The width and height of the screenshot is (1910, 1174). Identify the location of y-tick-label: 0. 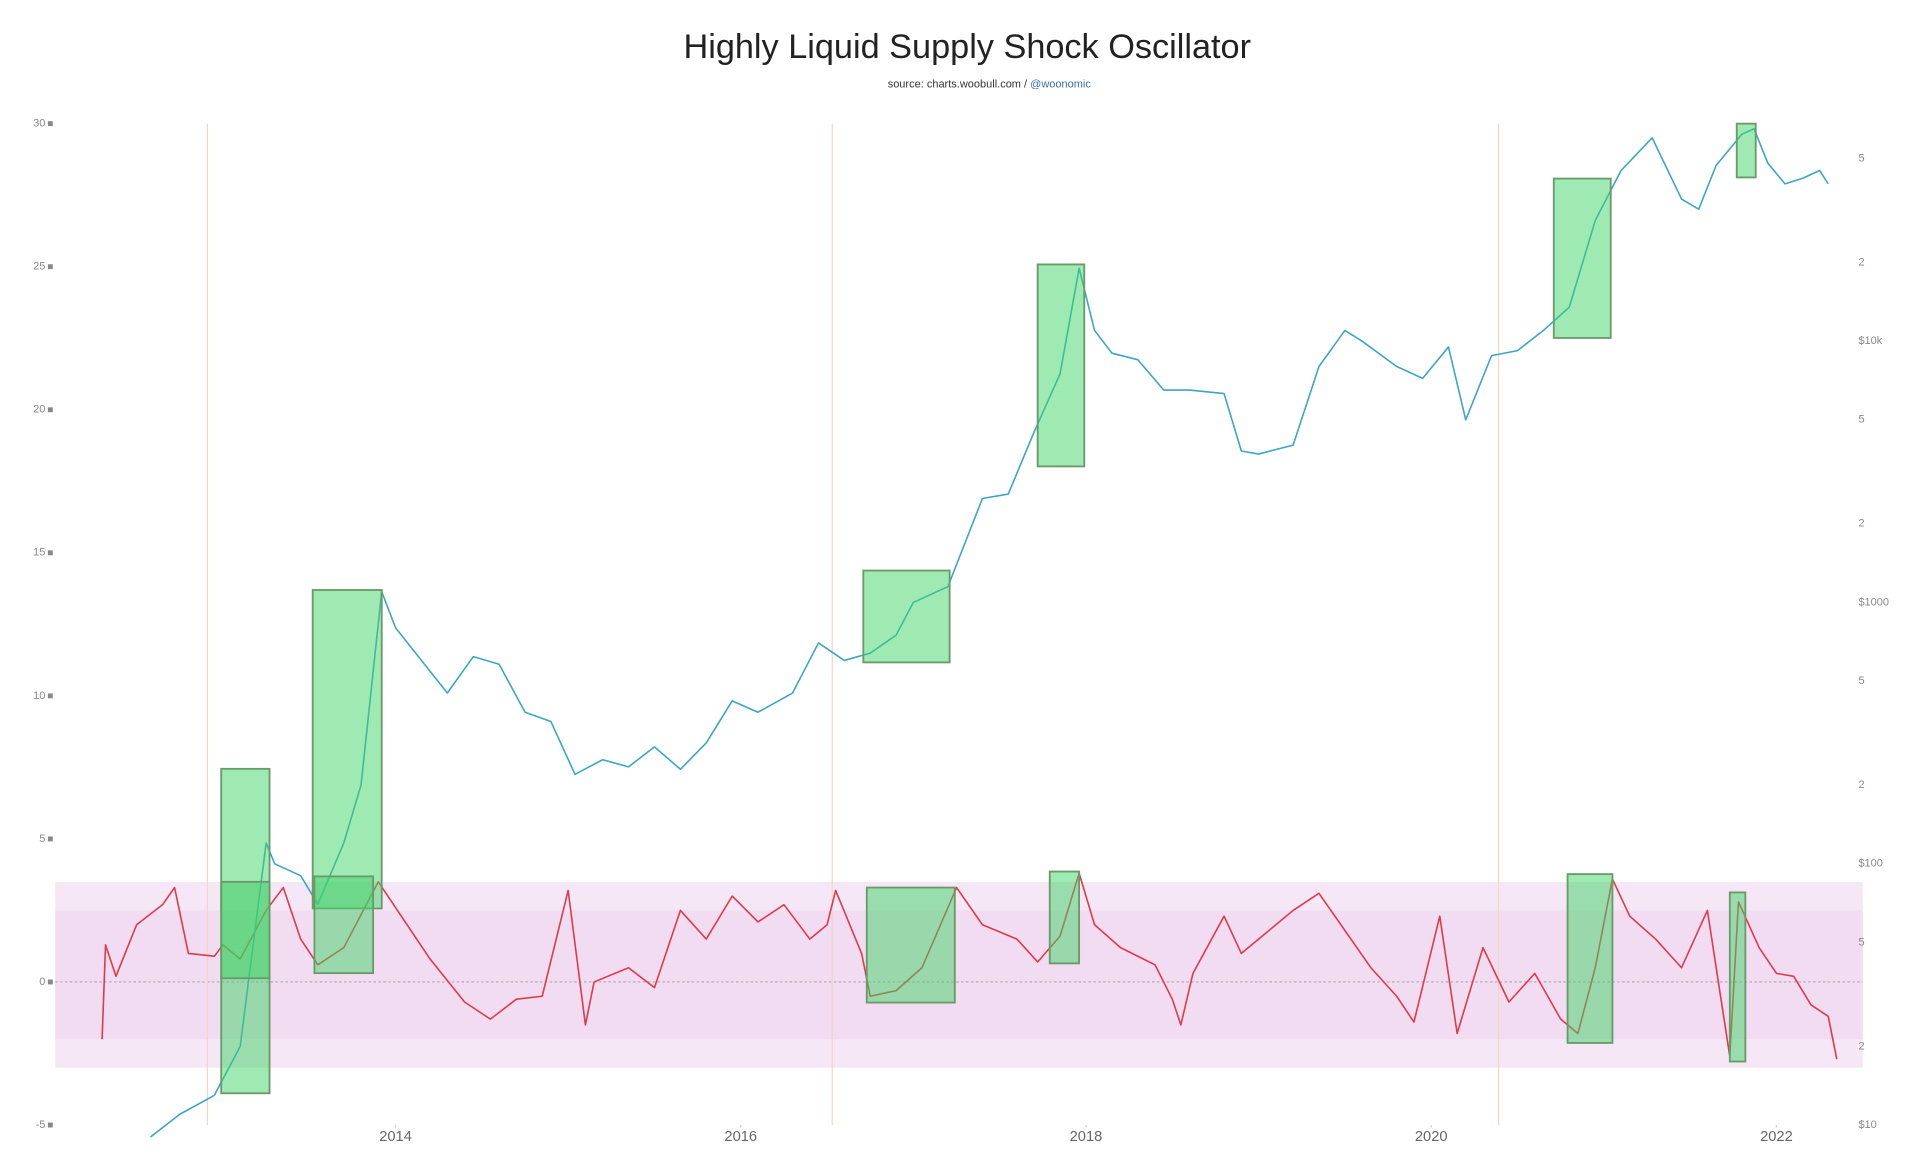
(42, 982).